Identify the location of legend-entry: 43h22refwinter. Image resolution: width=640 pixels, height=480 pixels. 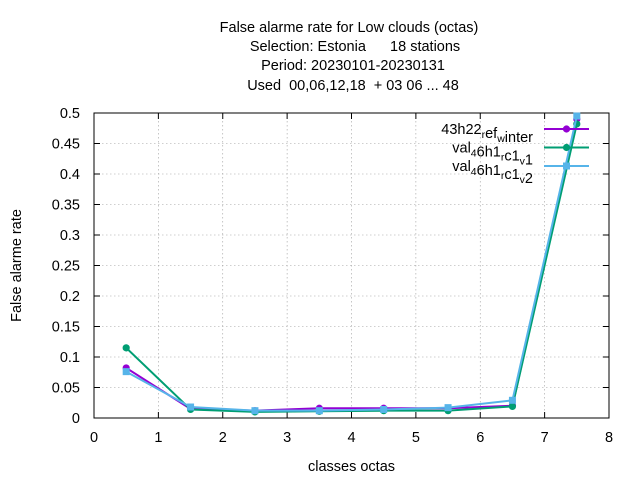
(515, 134).